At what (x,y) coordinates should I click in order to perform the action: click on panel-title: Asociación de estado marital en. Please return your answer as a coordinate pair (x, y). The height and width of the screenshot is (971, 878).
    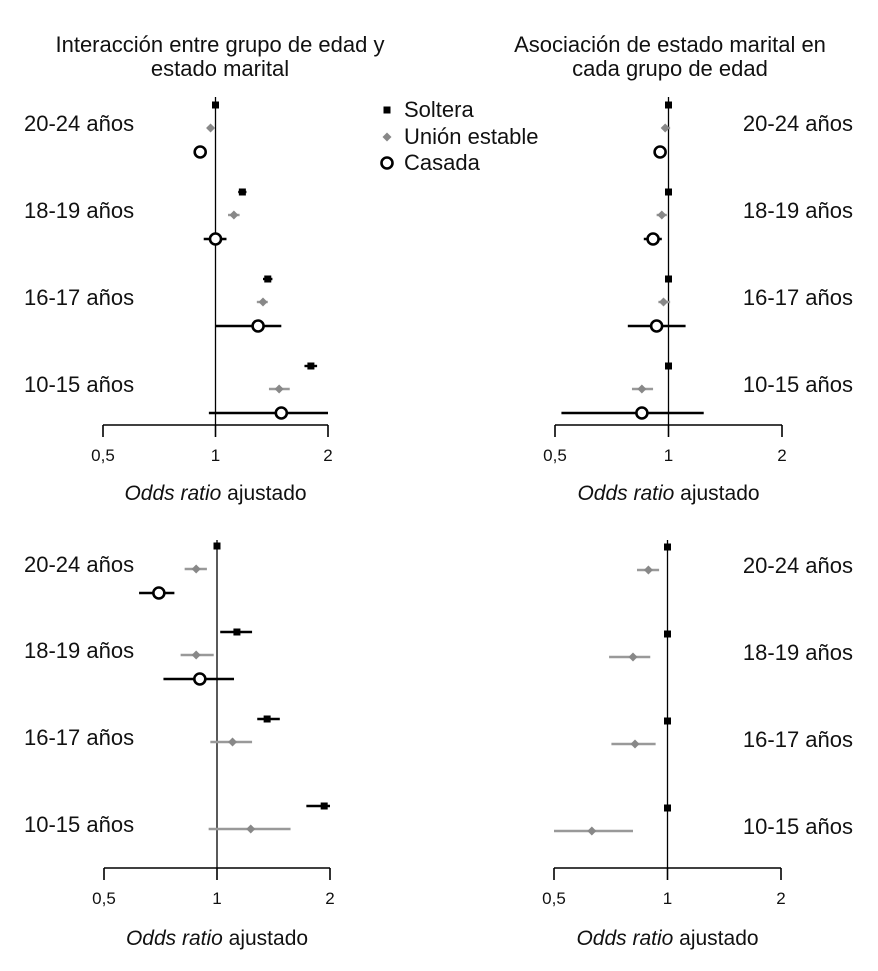
    Looking at the image, I should click on (670, 44).